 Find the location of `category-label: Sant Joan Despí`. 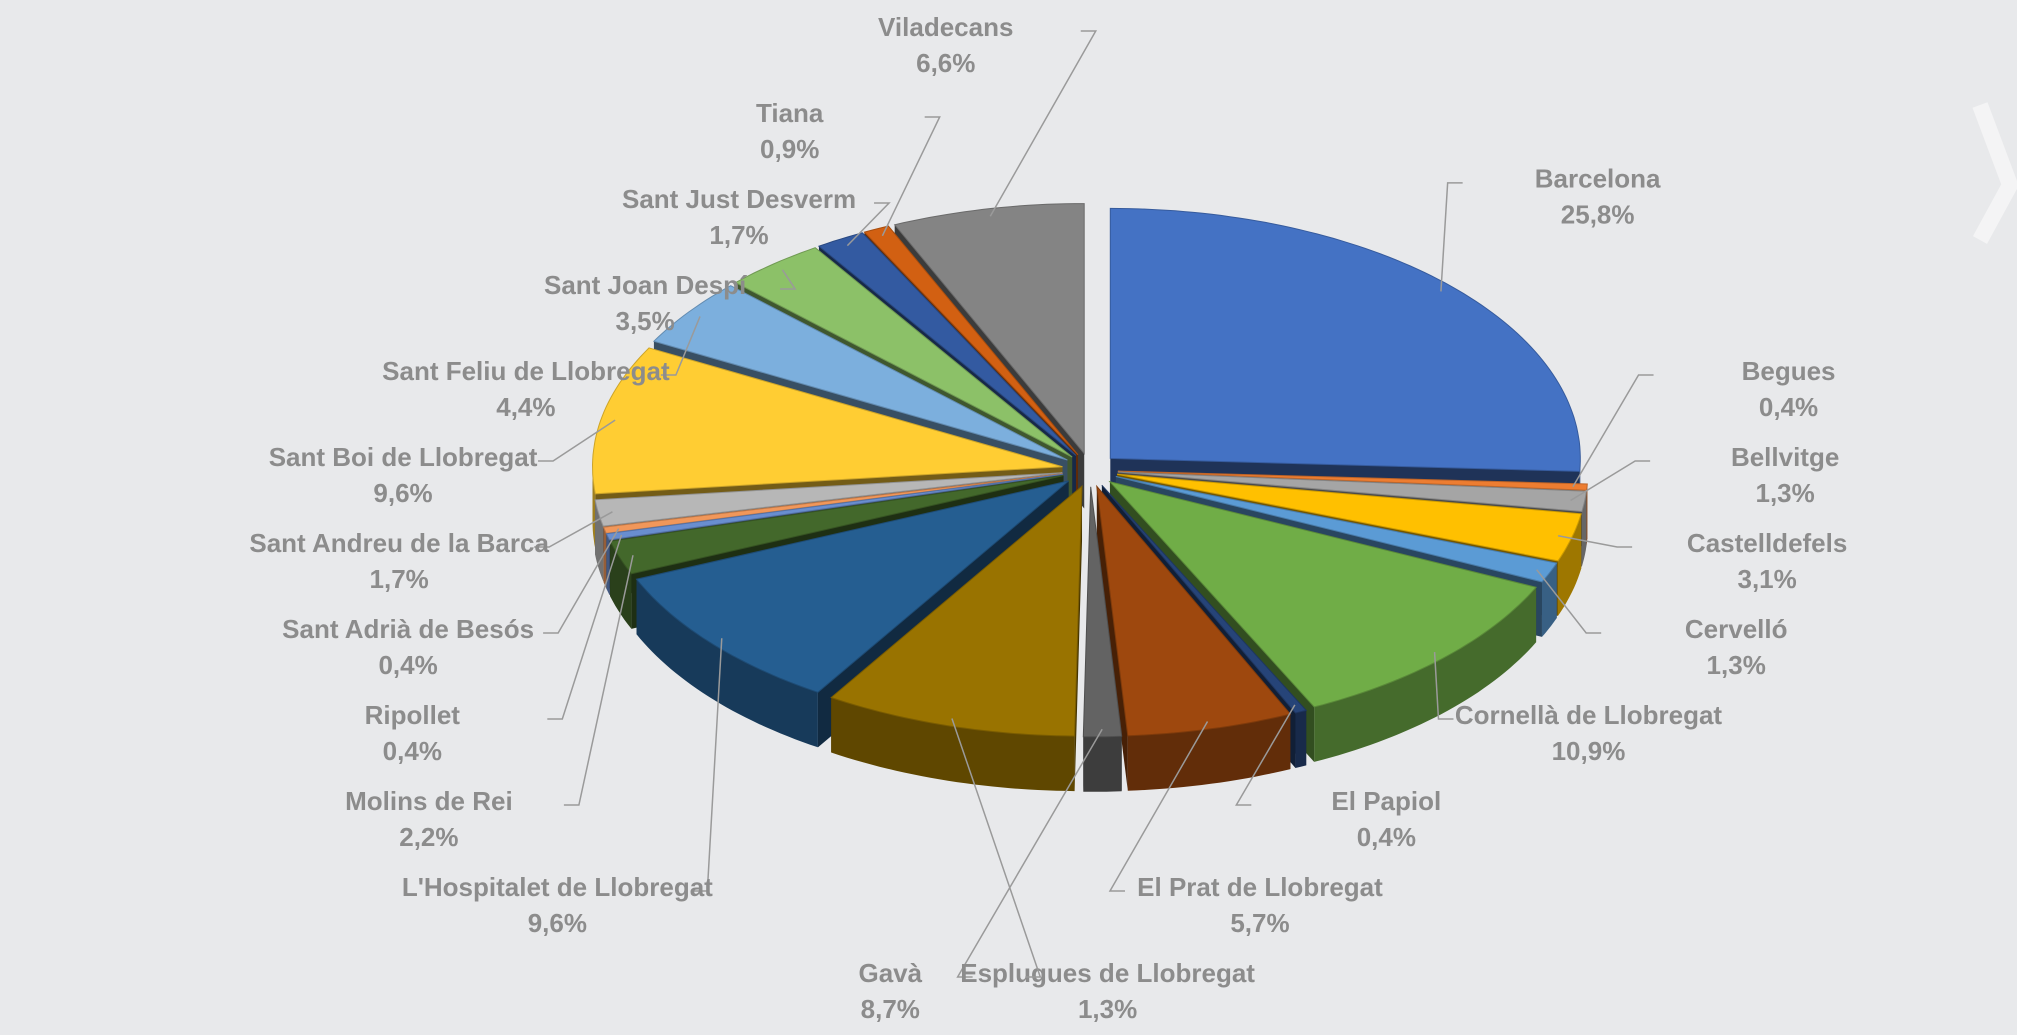

category-label: Sant Joan Despí is located at coordinates (645, 285).